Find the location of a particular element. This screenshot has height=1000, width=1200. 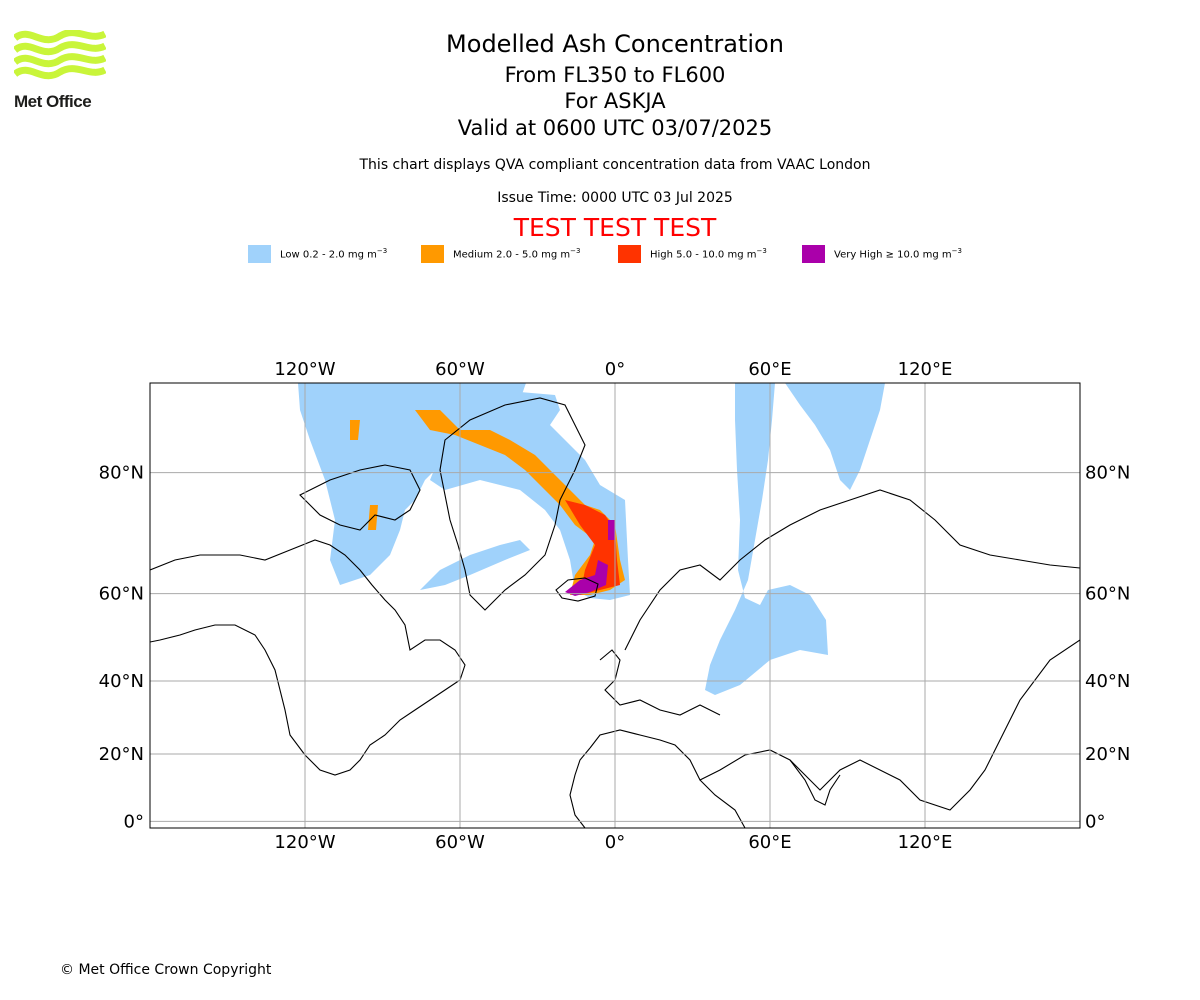

north-america-coast is located at coordinates (308, 657).